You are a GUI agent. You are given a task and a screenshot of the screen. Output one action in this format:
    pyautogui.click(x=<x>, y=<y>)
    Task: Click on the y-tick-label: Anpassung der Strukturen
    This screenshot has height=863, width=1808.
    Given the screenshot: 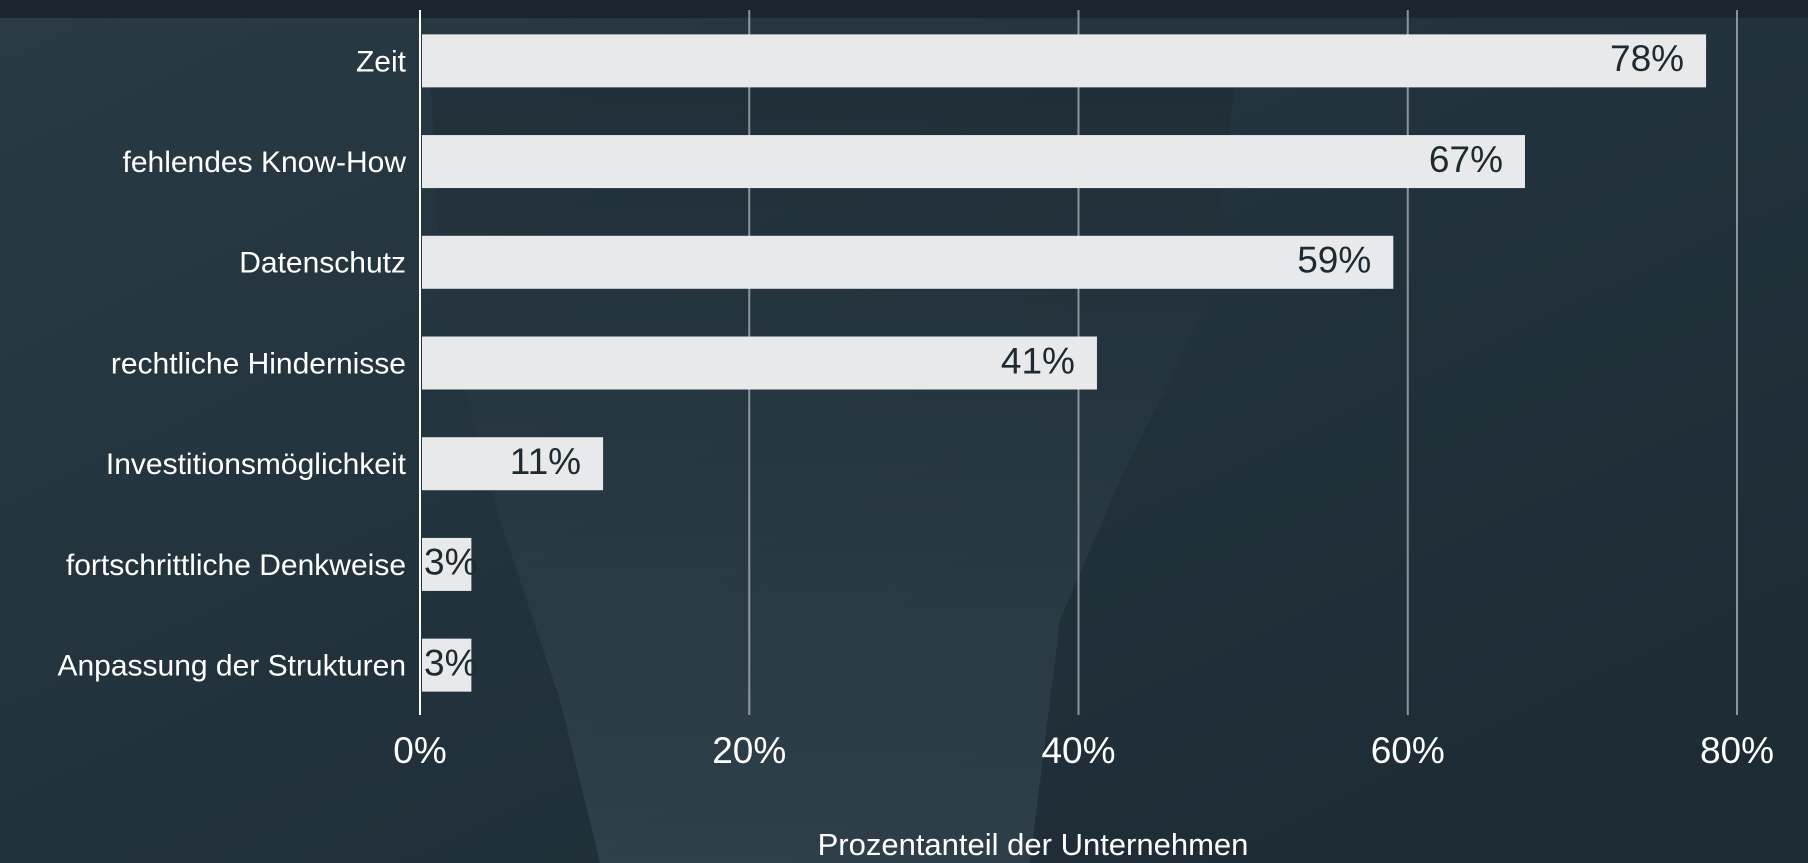 What is the action you would take?
    pyautogui.click(x=231, y=666)
    